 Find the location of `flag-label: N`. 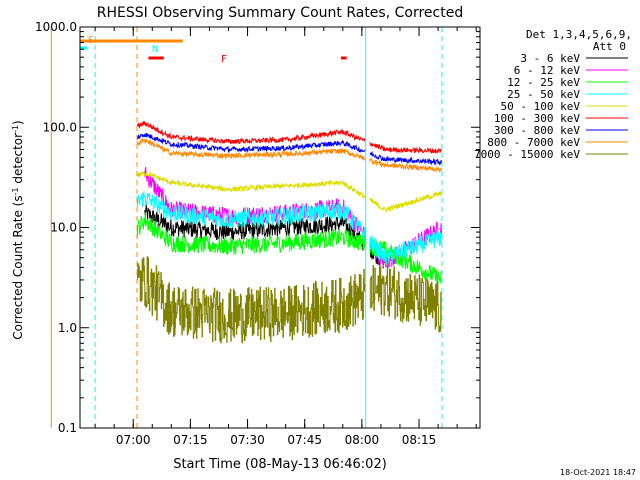

flag-label: N is located at coordinates (155, 49).